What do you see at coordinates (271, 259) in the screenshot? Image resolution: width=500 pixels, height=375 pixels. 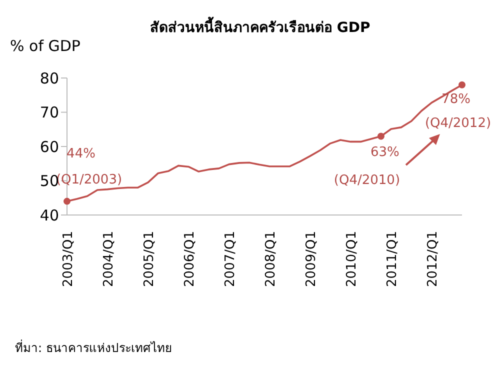 I see `x-tick-label: 2008/Q1` at bounding box center [271, 259].